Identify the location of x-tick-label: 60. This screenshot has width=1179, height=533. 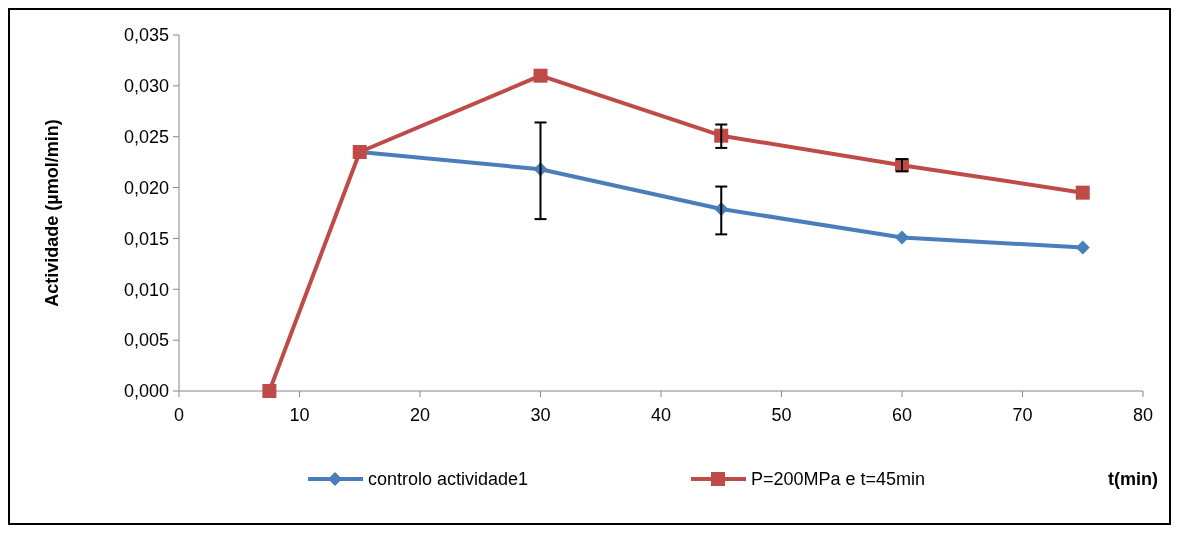
(902, 415).